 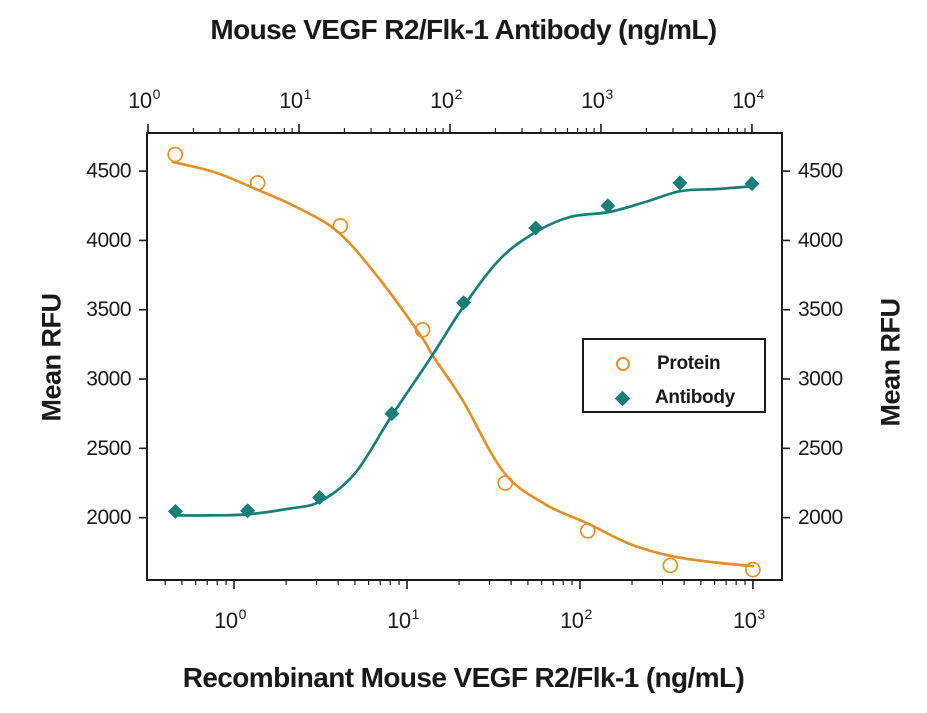 I want to click on top-axis-tick-labels: 10⁰ 10¹ 10² 10³ 10⁴, so click(x=446, y=99).